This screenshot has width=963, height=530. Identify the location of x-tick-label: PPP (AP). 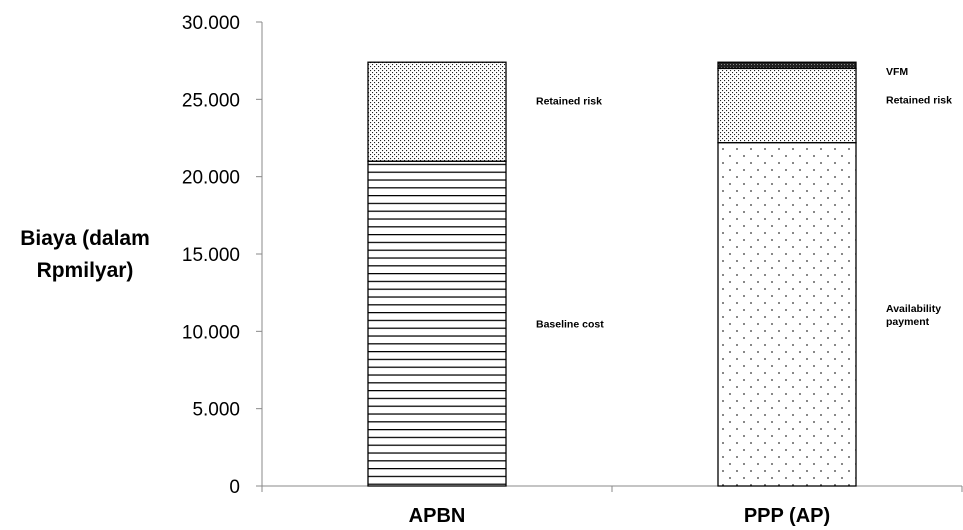
(787, 516).